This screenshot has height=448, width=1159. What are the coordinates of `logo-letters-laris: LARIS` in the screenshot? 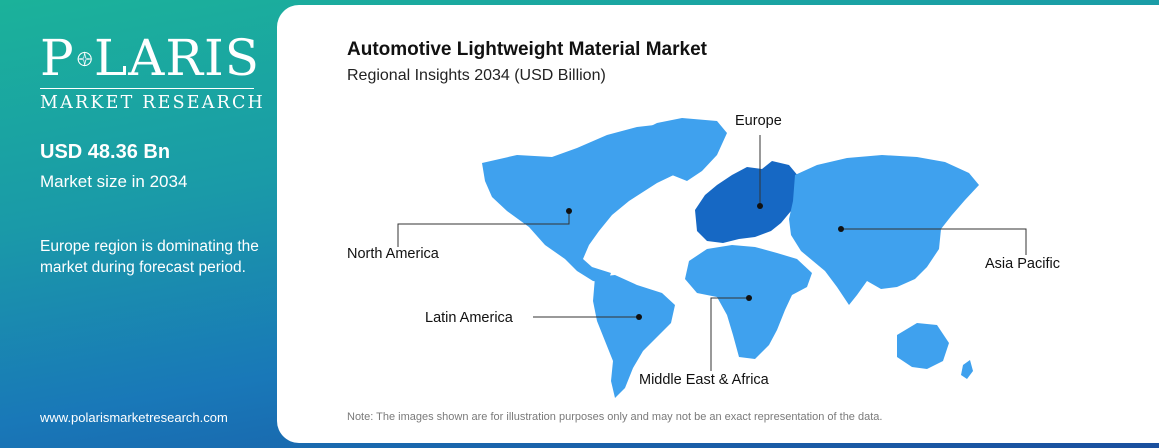 It's located at (177, 58).